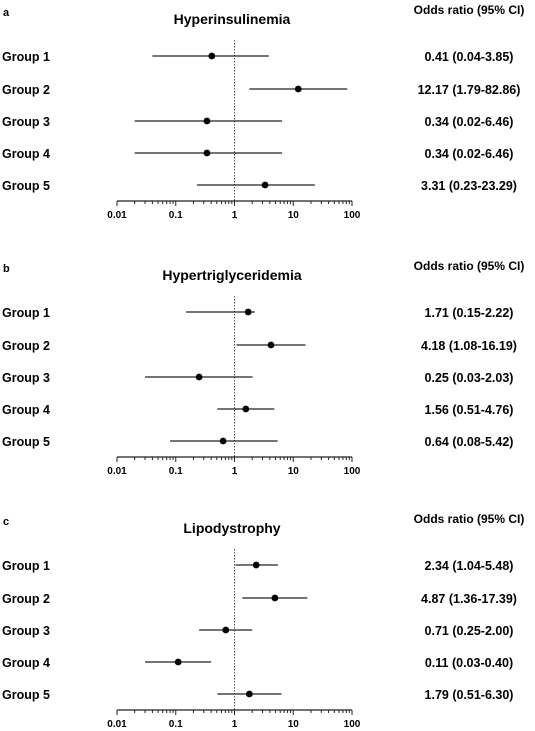 The width and height of the screenshot is (535, 731). Describe the element at coordinates (469, 566) in the screenshot. I see `odds-ratio-value: 2.34 (1.04-5.48)` at that location.